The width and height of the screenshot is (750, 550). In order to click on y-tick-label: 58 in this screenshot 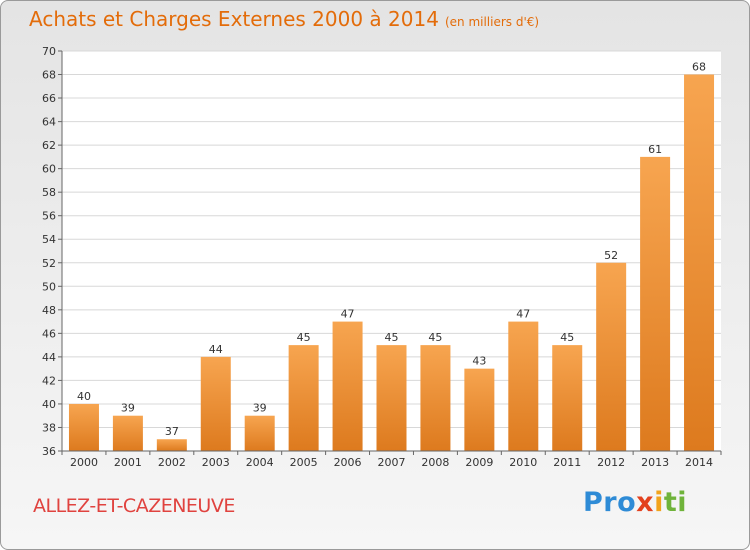, I will do `click(49, 192)`.